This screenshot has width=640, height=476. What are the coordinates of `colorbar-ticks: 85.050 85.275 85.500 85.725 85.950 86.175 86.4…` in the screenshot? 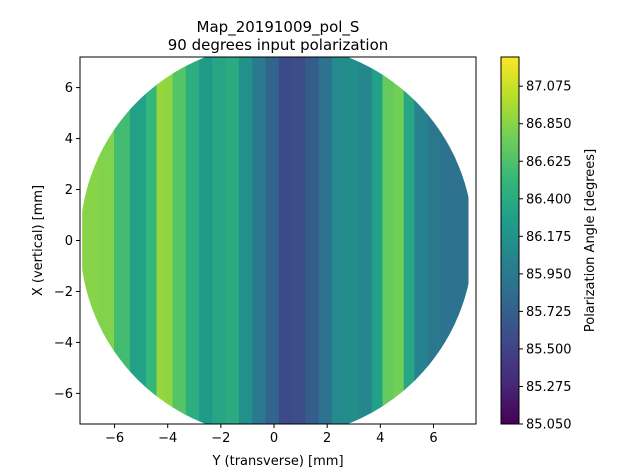 It's located at (545, 256).